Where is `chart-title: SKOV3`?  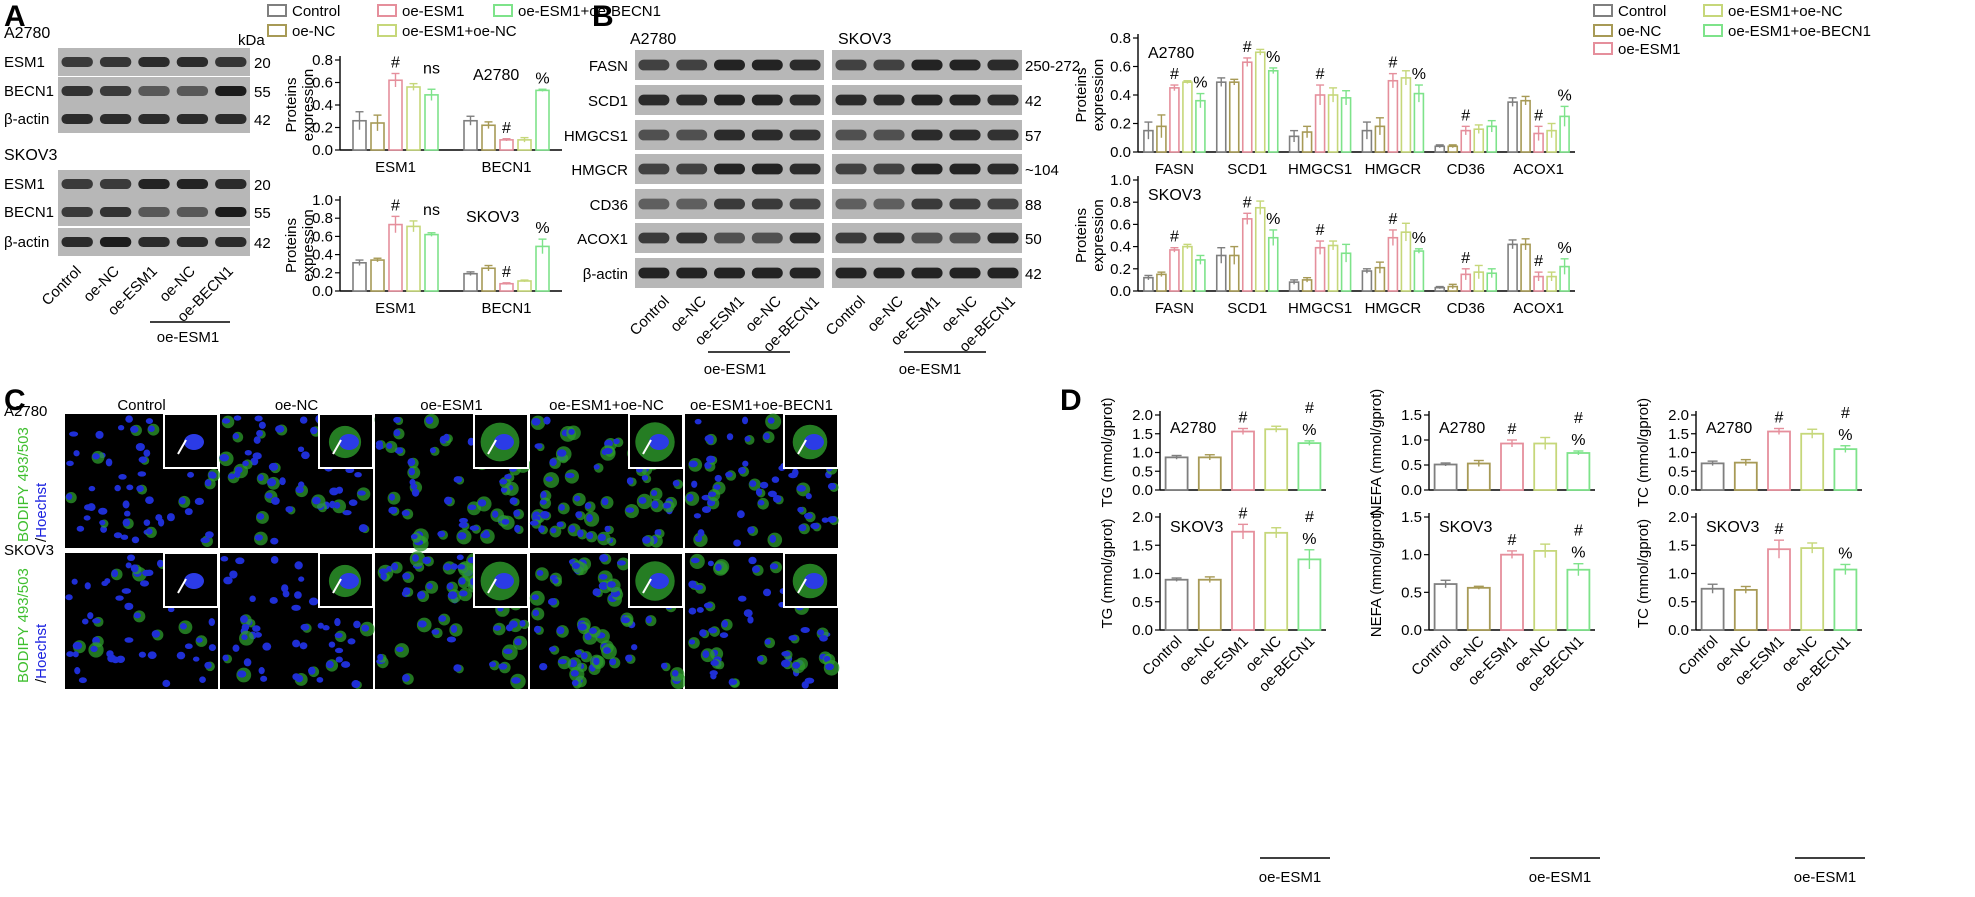
chart-title: SKOV3 is located at coordinates (1196, 527).